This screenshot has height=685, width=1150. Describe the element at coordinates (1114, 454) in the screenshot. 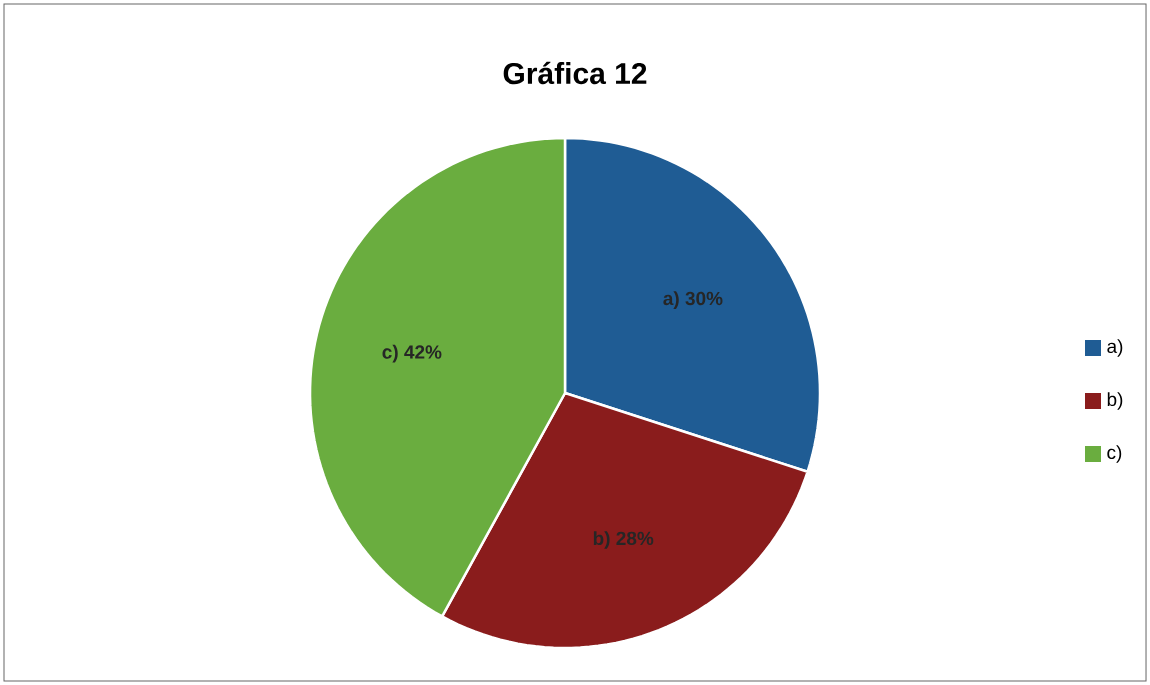

I see `legend-label: c)` at that location.